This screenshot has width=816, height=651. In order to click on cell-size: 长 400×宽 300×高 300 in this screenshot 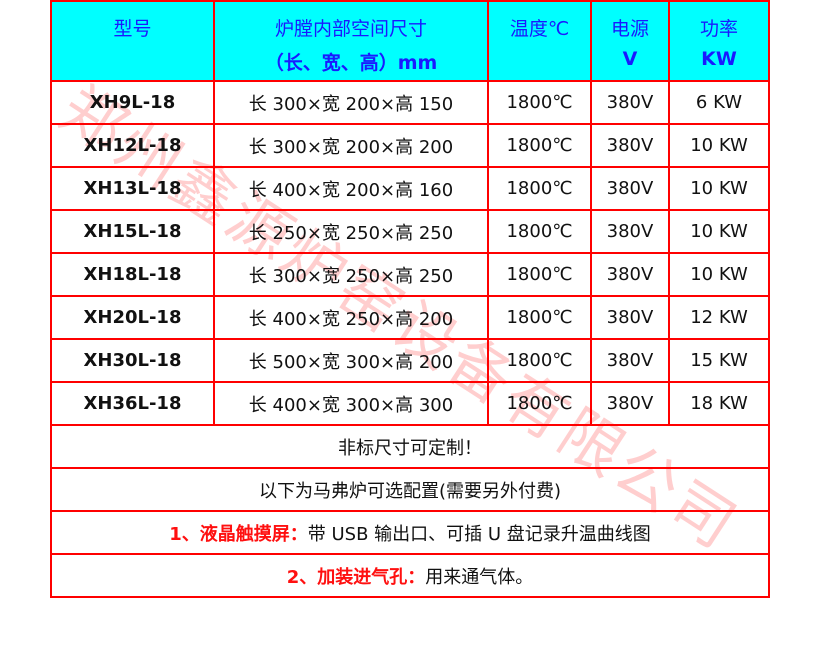, I will do `click(351, 403)`.